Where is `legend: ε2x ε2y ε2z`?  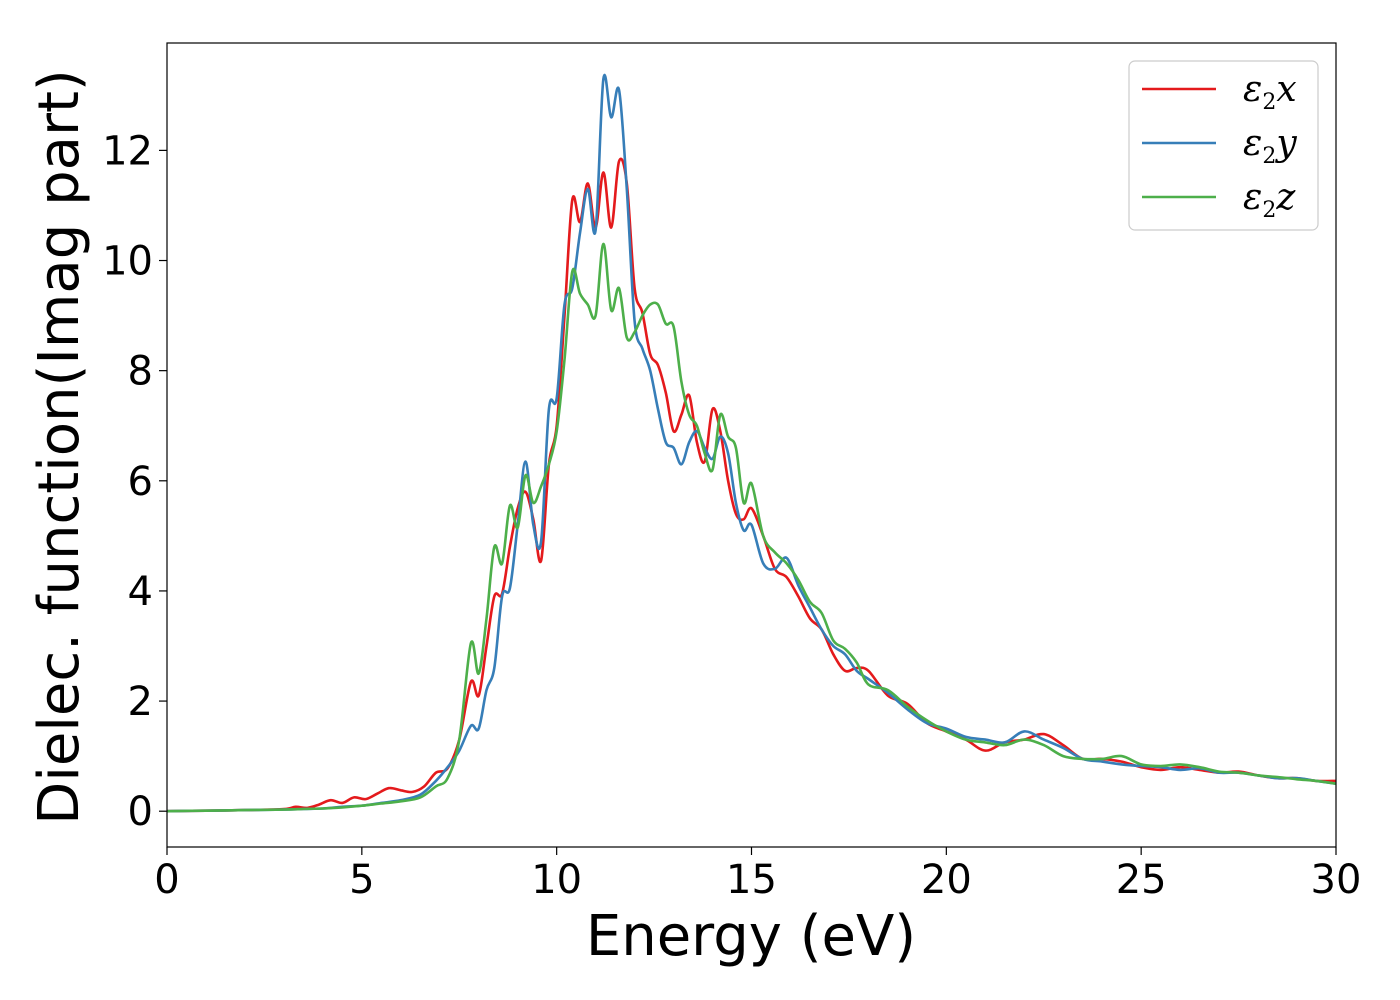 legend: ε2x ε2y ε2z is located at coordinates (1223, 145).